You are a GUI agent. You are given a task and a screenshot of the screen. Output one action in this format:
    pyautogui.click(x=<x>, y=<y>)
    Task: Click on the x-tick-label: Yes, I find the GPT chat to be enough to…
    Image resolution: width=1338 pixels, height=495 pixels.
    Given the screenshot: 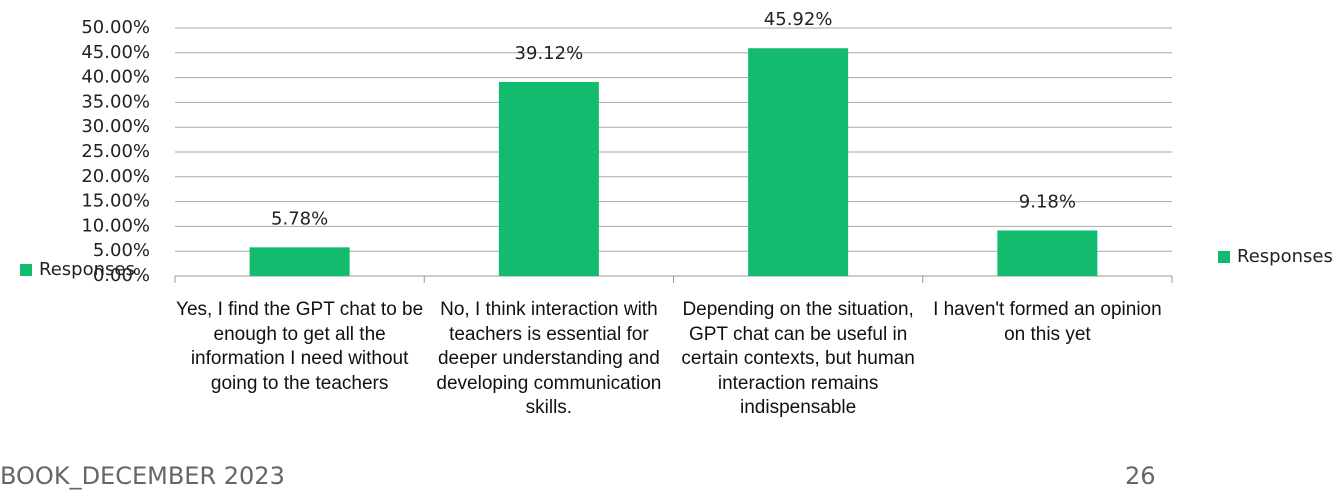 What is the action you would take?
    pyautogui.click(x=300, y=346)
    